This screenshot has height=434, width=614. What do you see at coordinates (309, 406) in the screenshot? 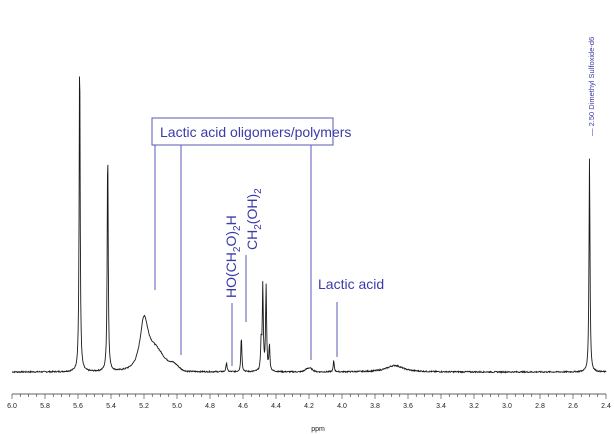
I see `x-tick-label: 4.2` at bounding box center [309, 406].